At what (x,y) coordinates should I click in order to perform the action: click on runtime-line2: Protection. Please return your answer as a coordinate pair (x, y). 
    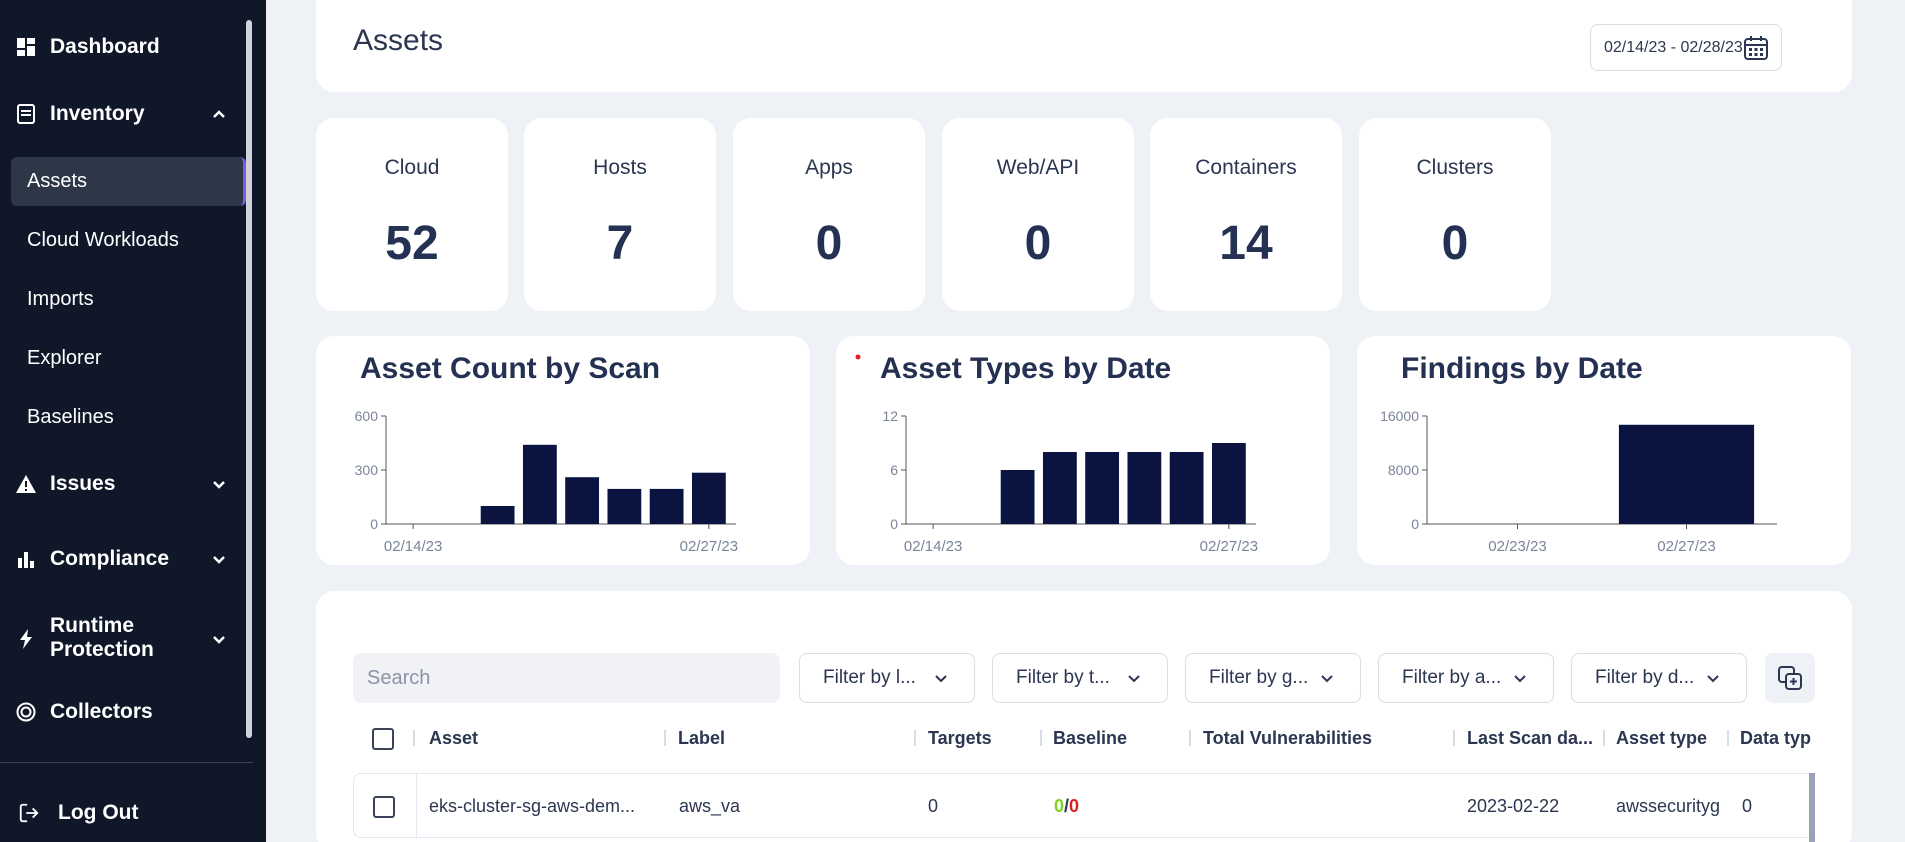
    Looking at the image, I should click on (102, 649).